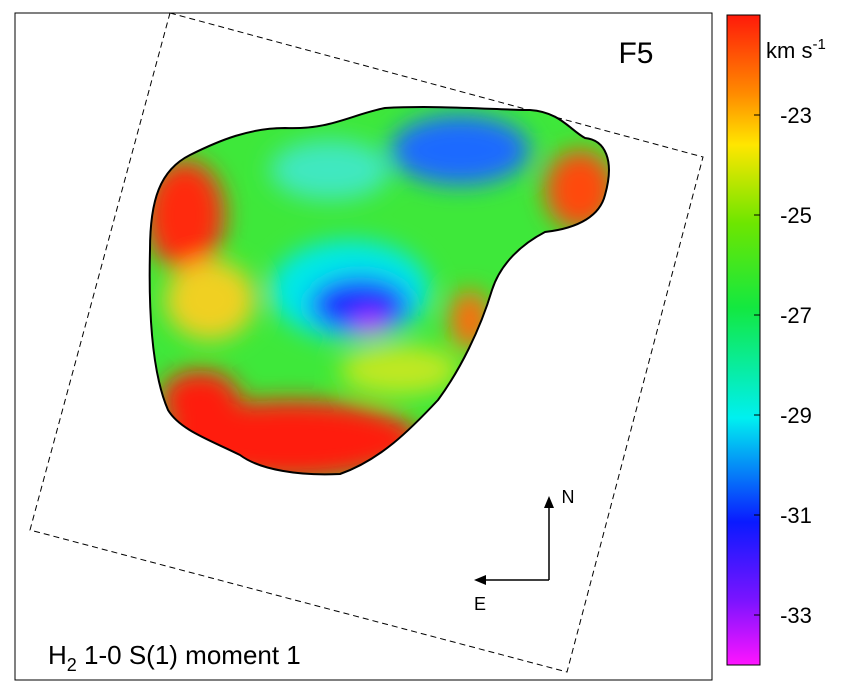  Describe the element at coordinates (796, 615) in the screenshot. I see `colorbar-tick-label: -33` at that location.